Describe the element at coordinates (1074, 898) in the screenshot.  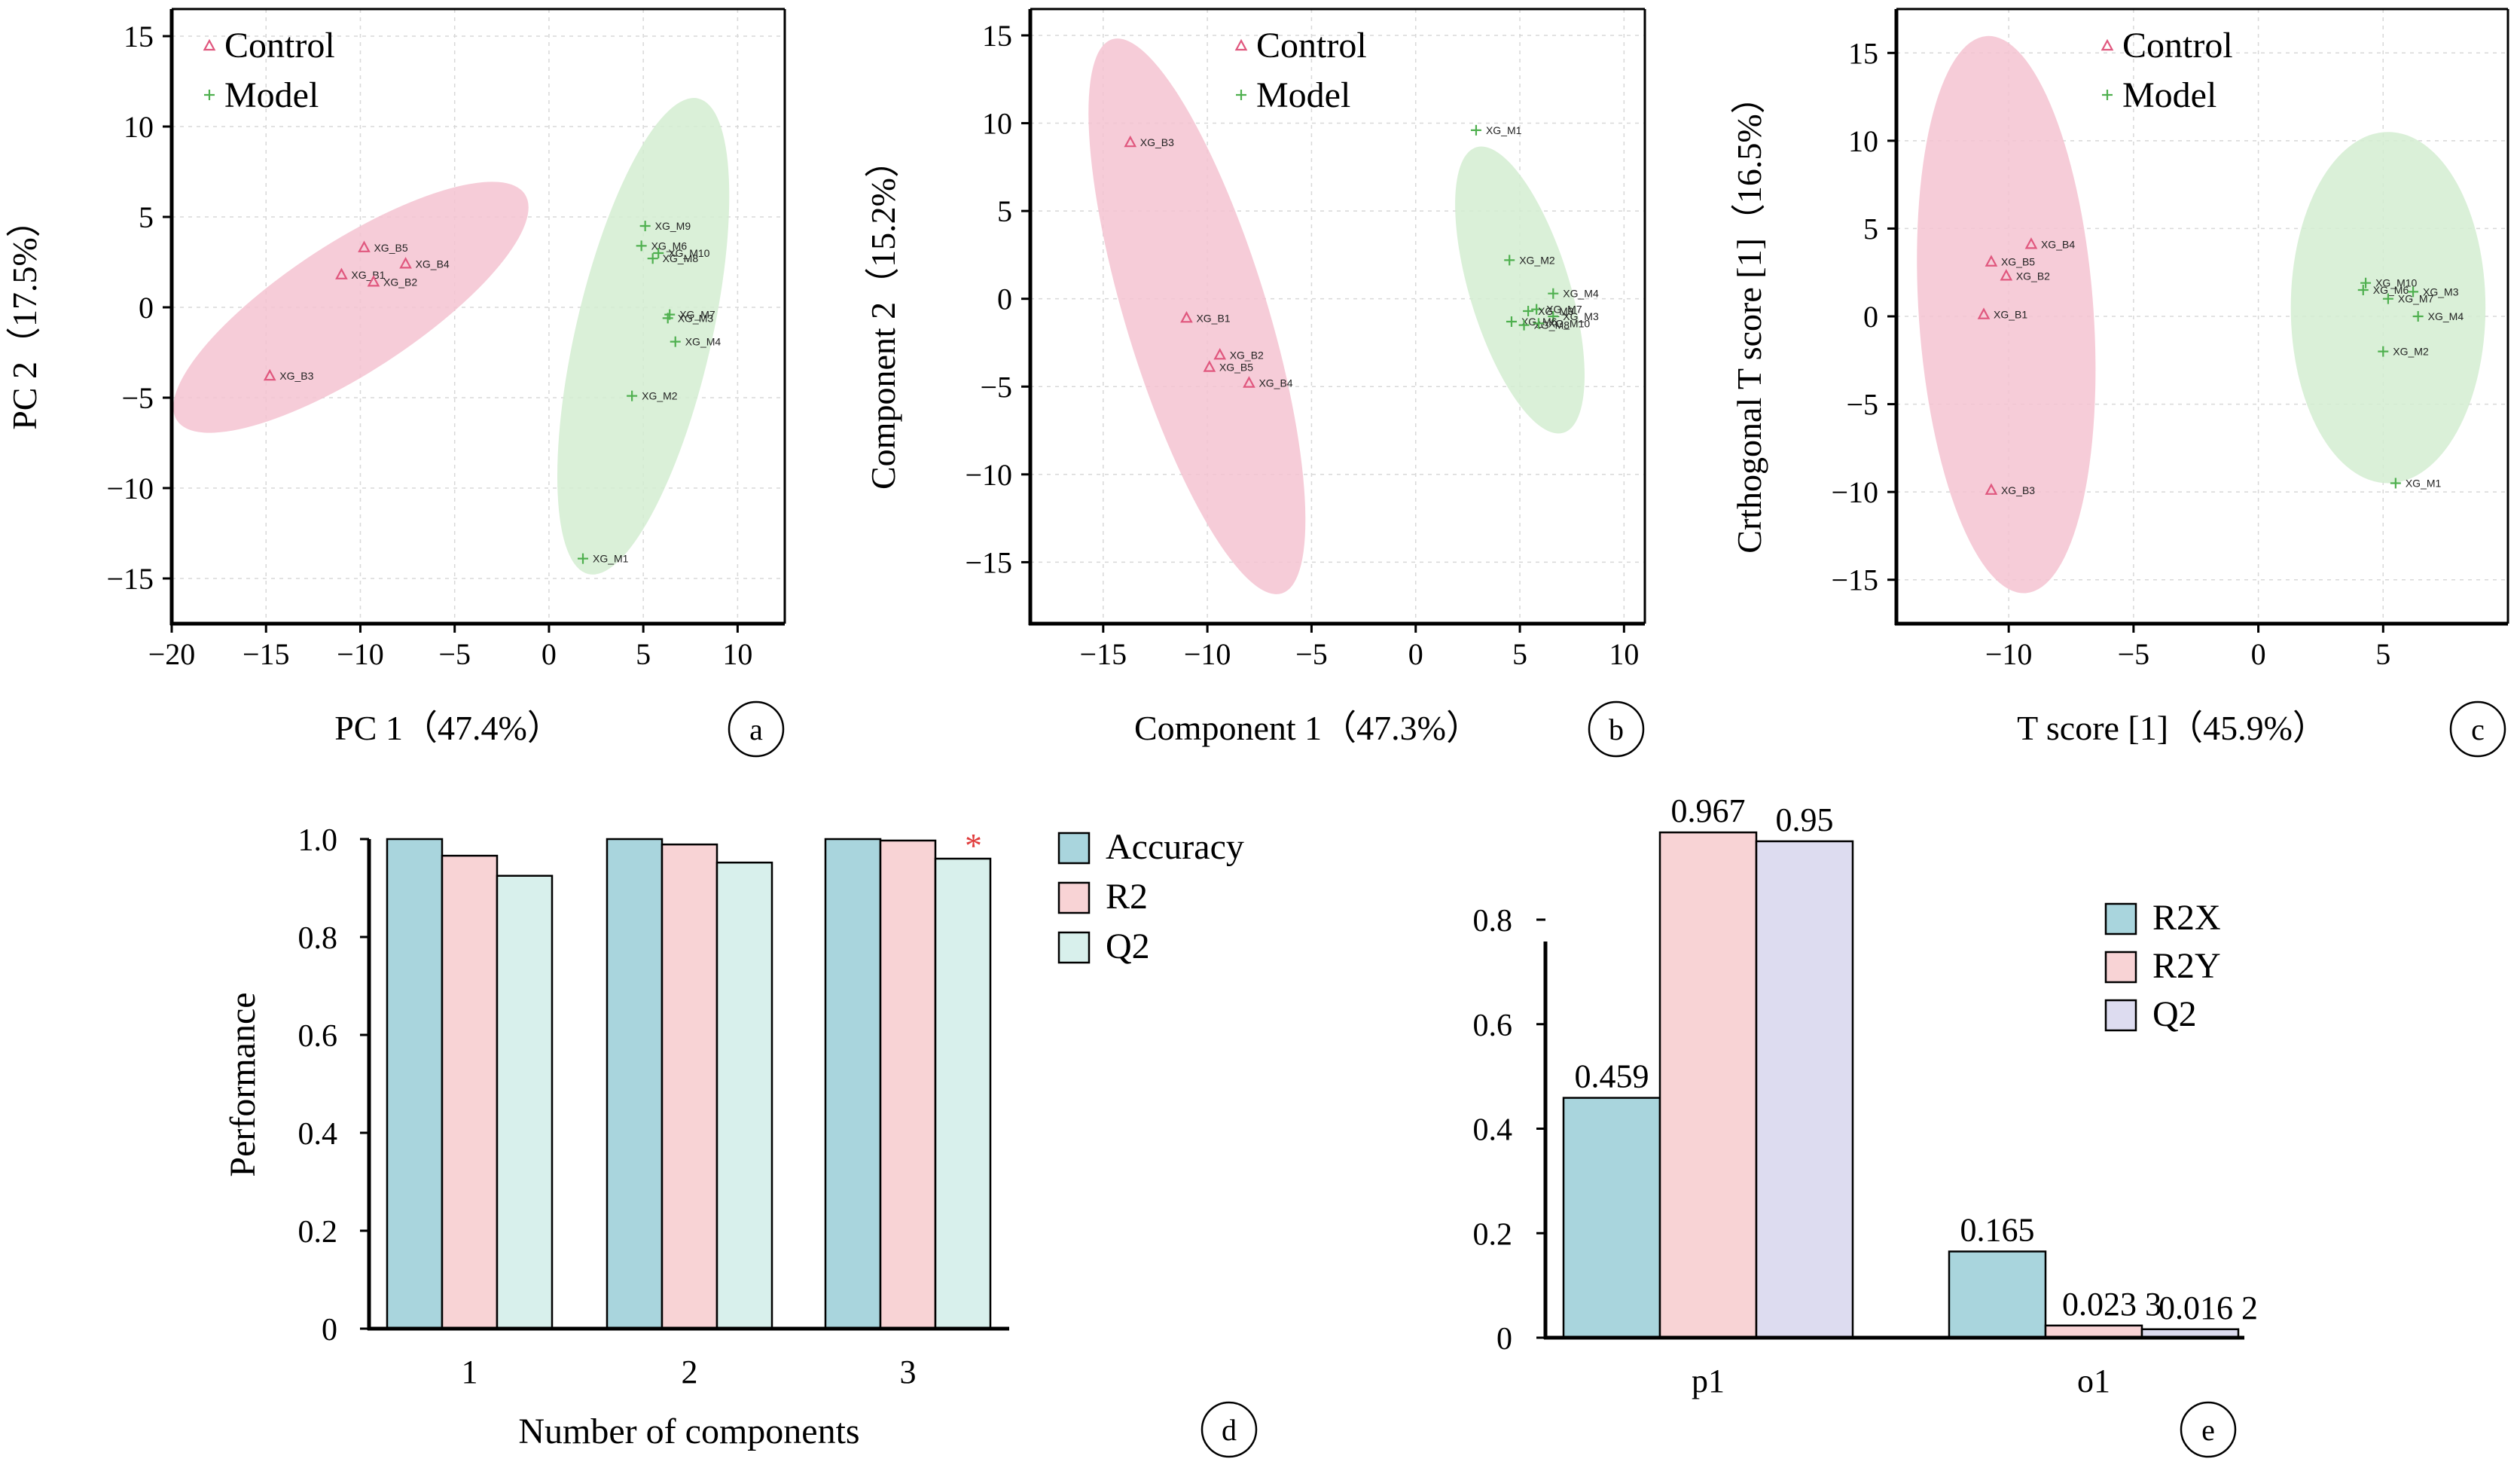
I see `legend-swatch-r2` at that location.